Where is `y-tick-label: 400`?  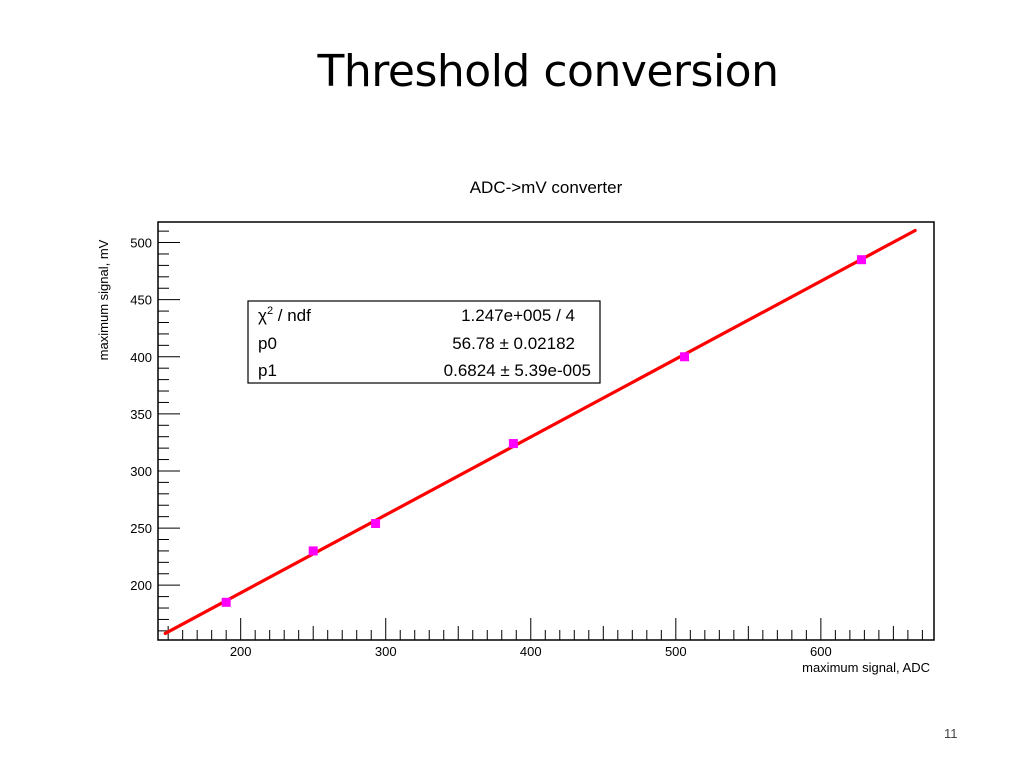
y-tick-label: 400 is located at coordinates (141, 357).